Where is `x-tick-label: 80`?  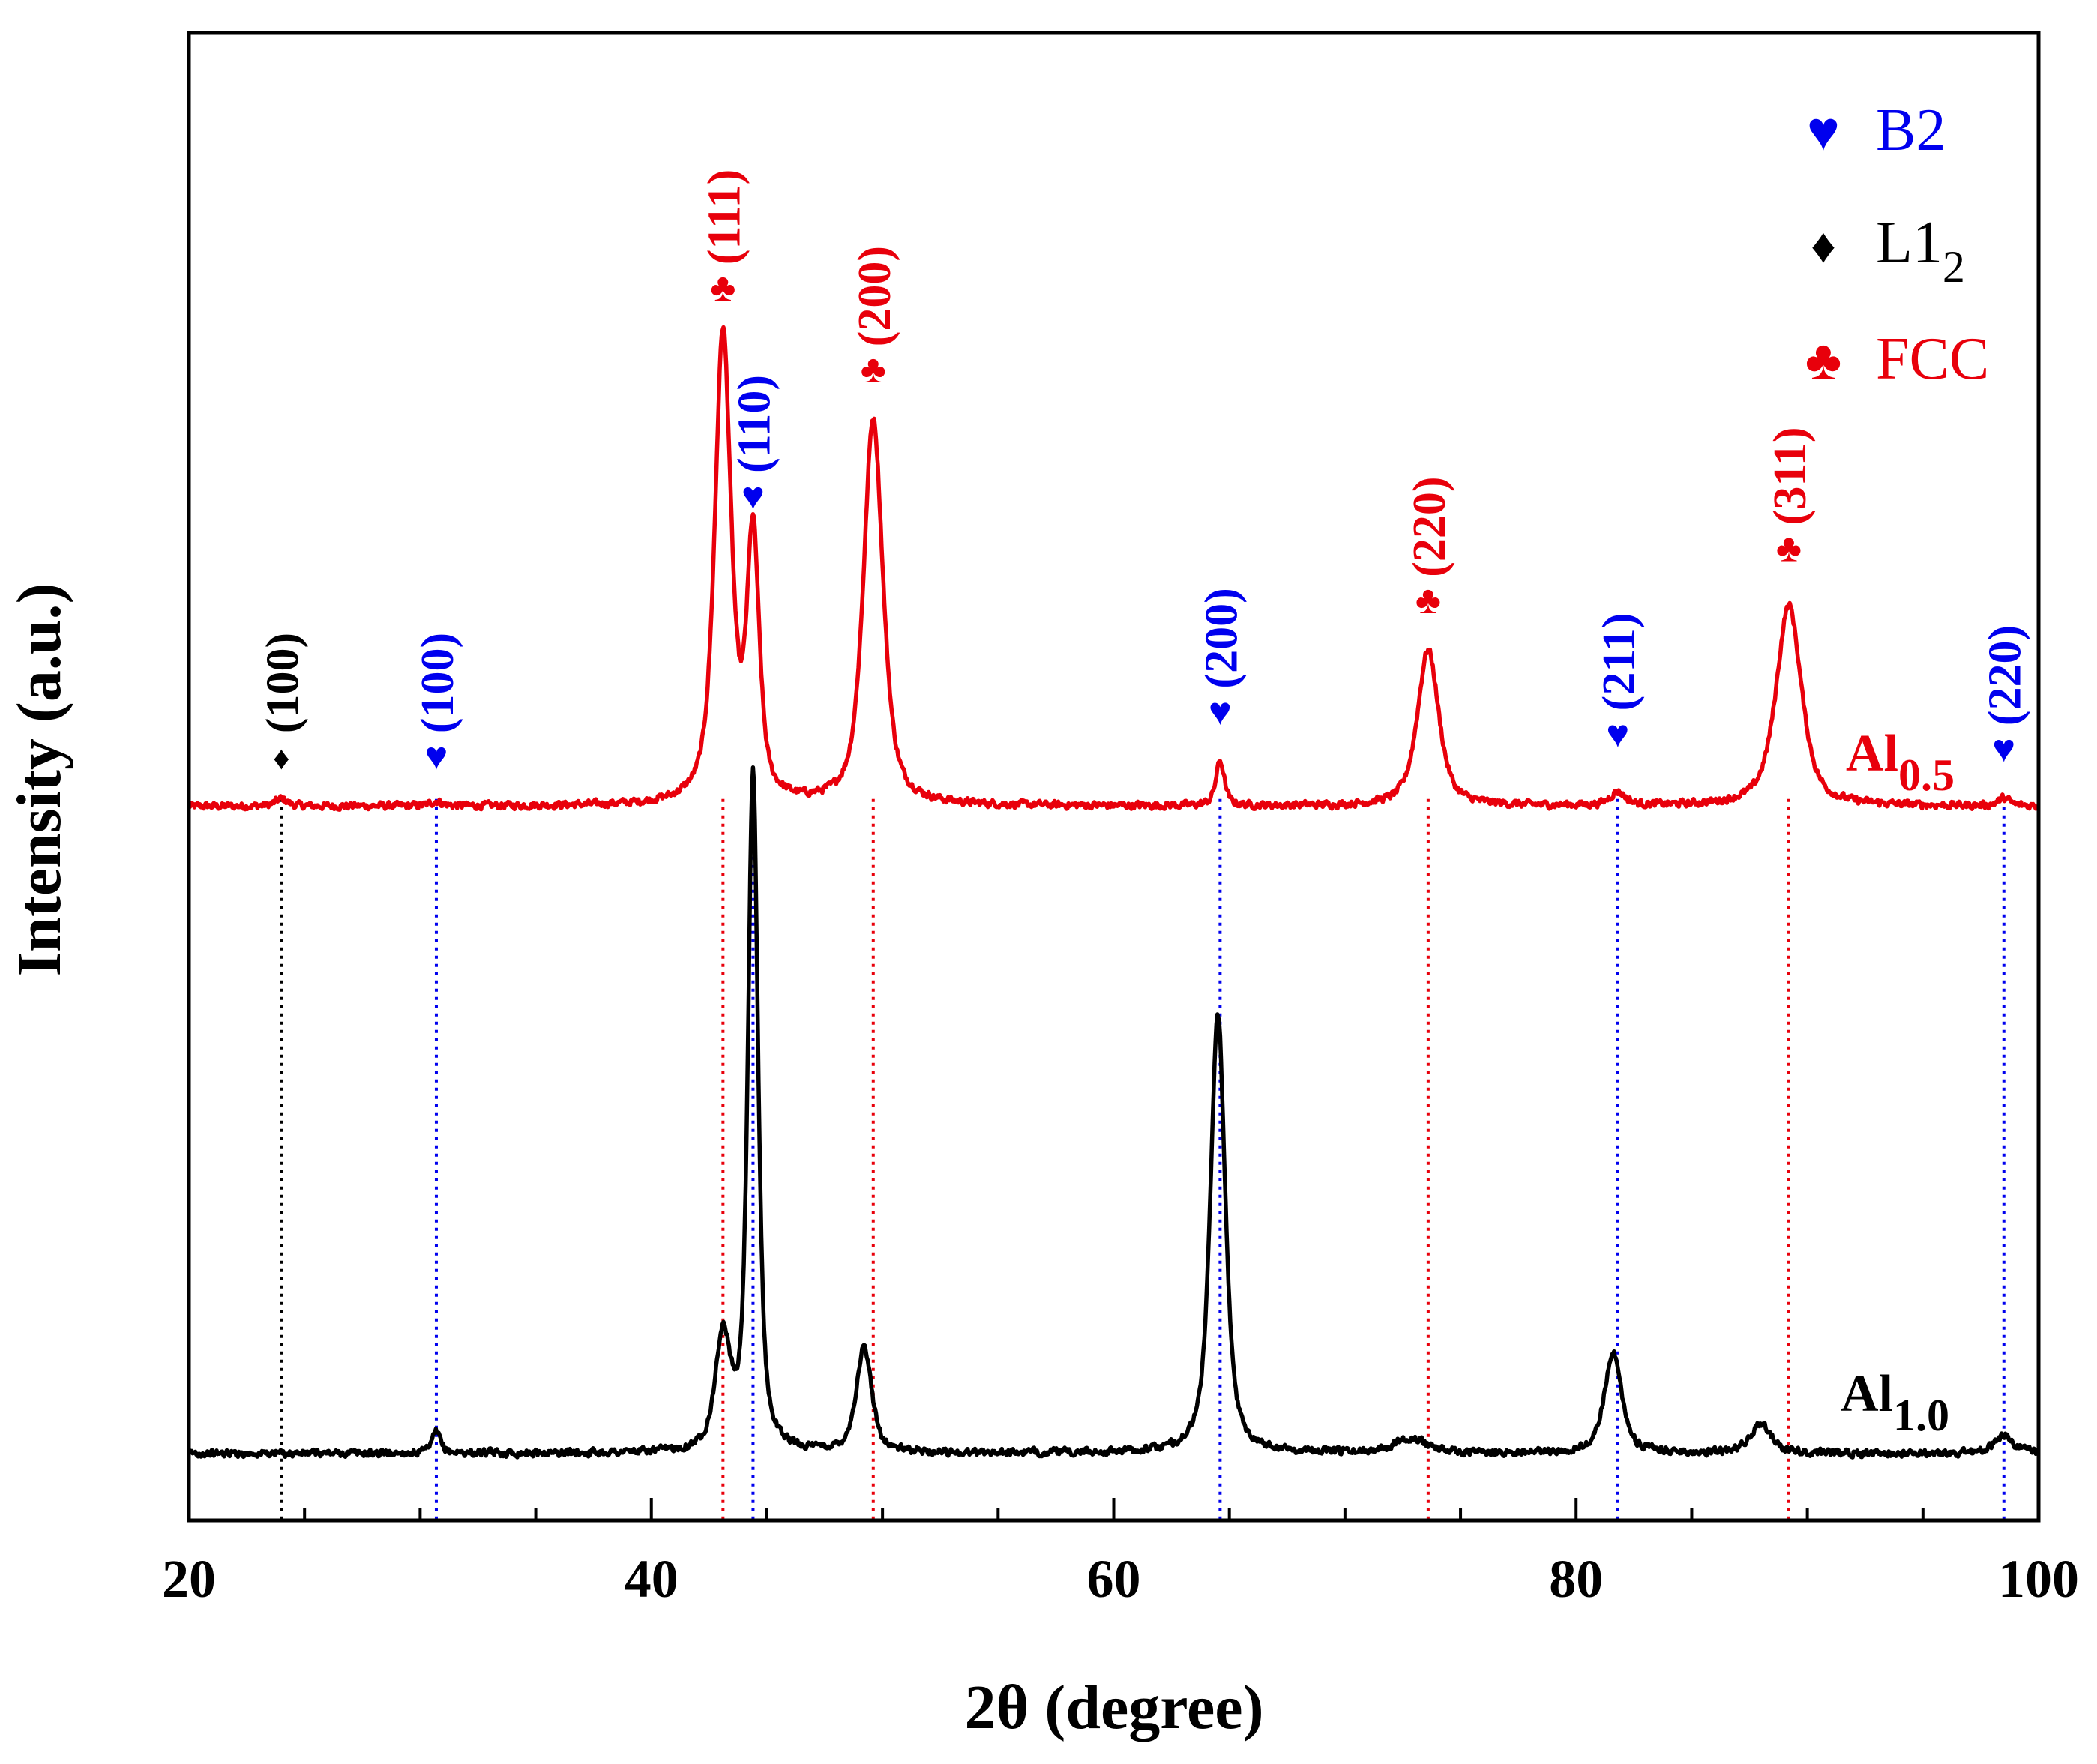
x-tick-label: 80 is located at coordinates (1576, 1579).